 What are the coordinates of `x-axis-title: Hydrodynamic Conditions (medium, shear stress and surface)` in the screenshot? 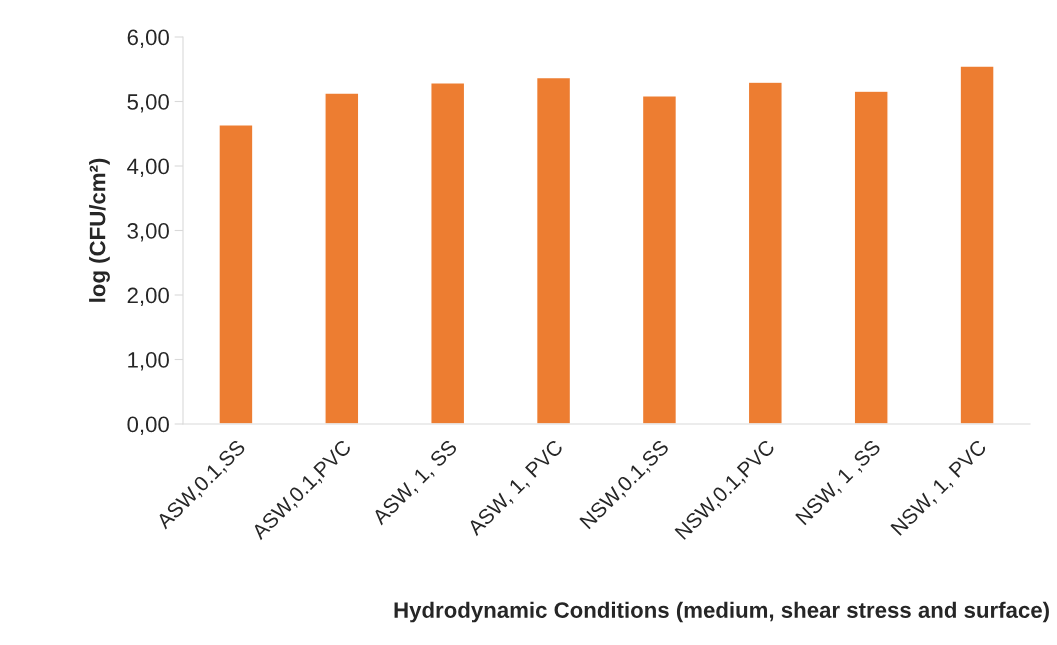 It's located at (721, 612).